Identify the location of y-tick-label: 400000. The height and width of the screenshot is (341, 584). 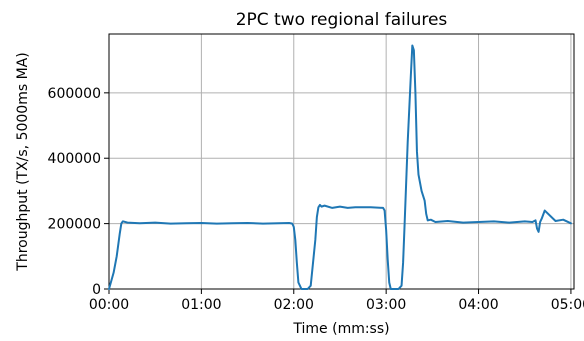
(74, 159).